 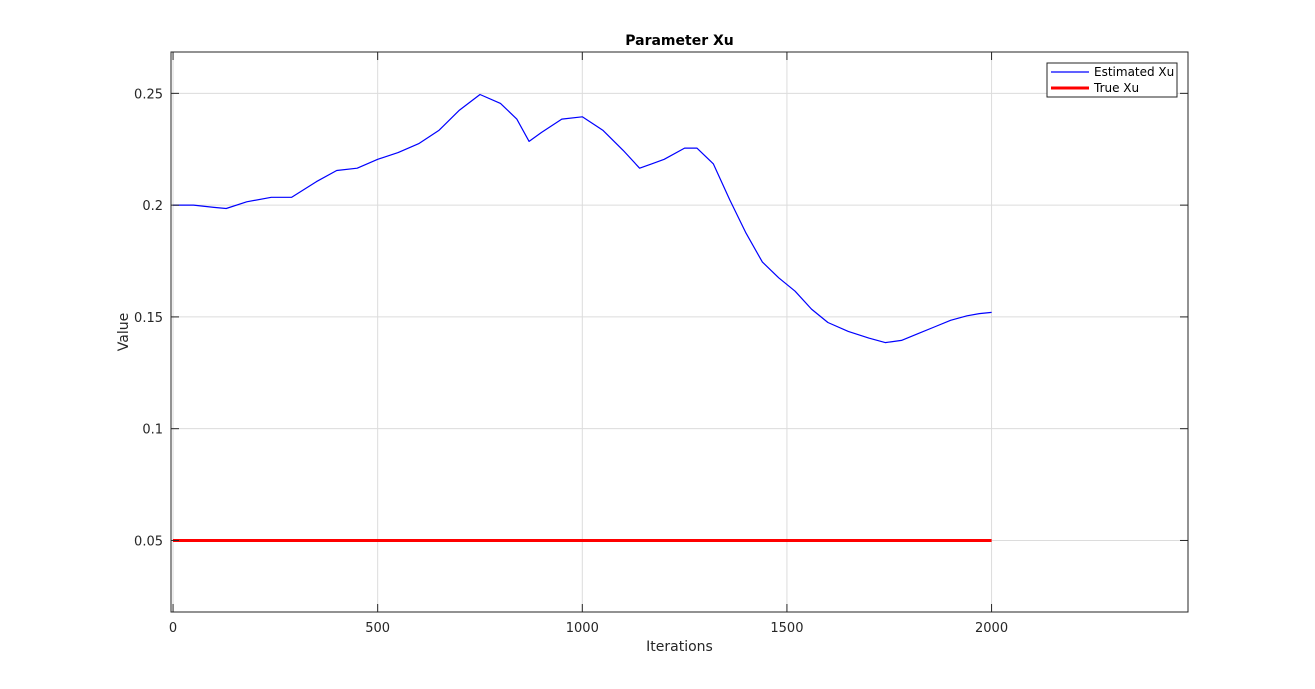 What do you see at coordinates (152, 430) in the screenshot?
I see `y-tick-label: 0.1` at bounding box center [152, 430].